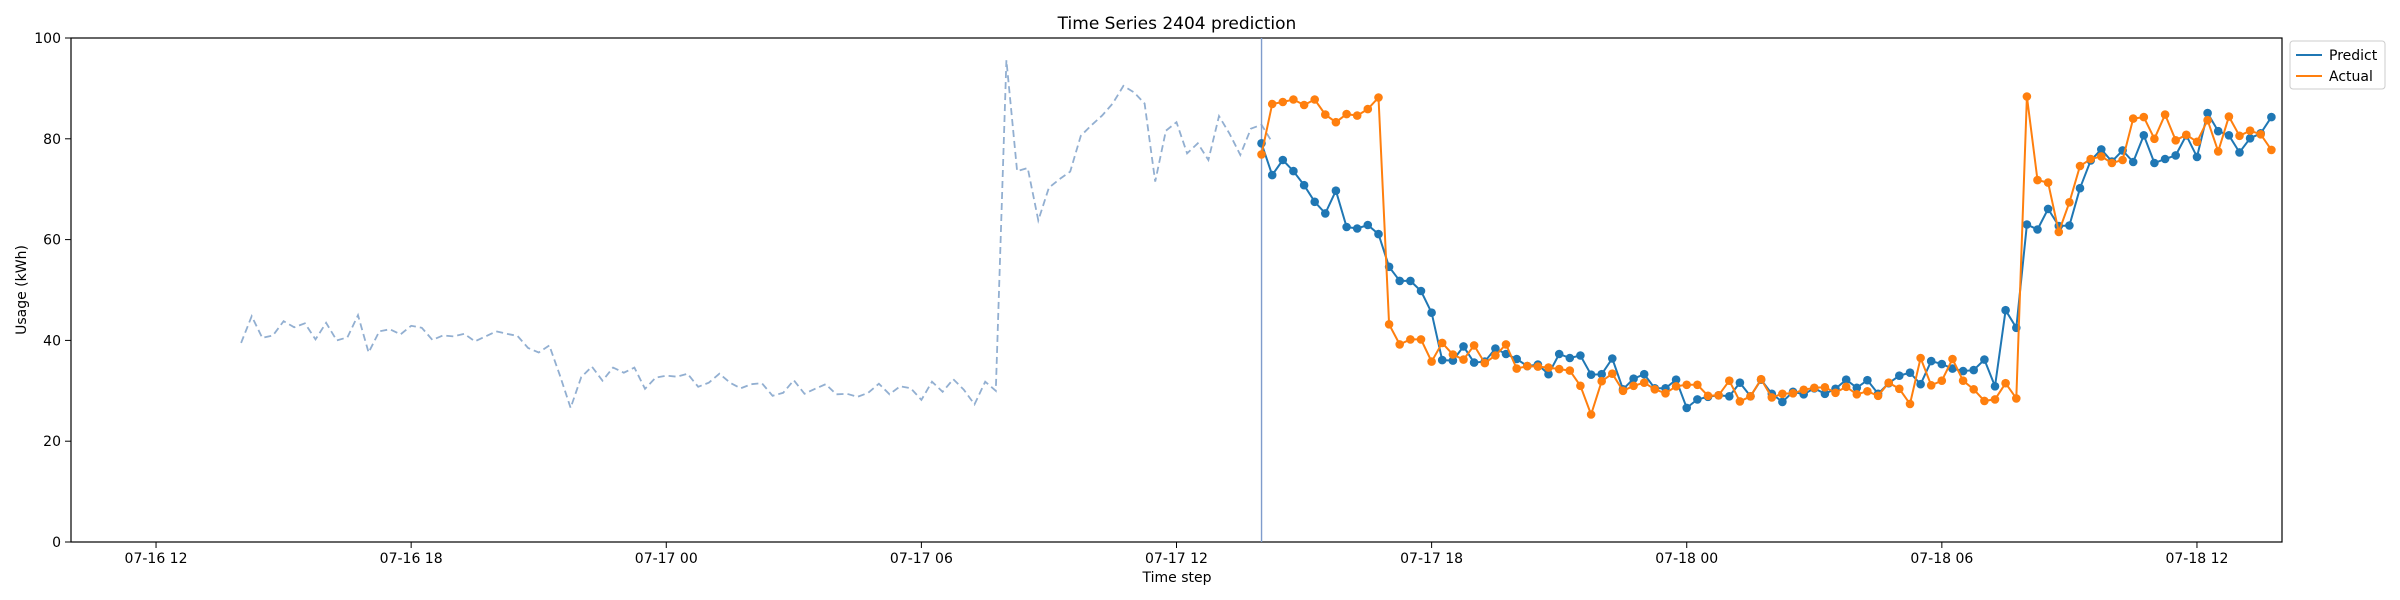  Describe the element at coordinates (52, 291) in the screenshot. I see `y-axis: 0 20 40 60 80 100` at that location.